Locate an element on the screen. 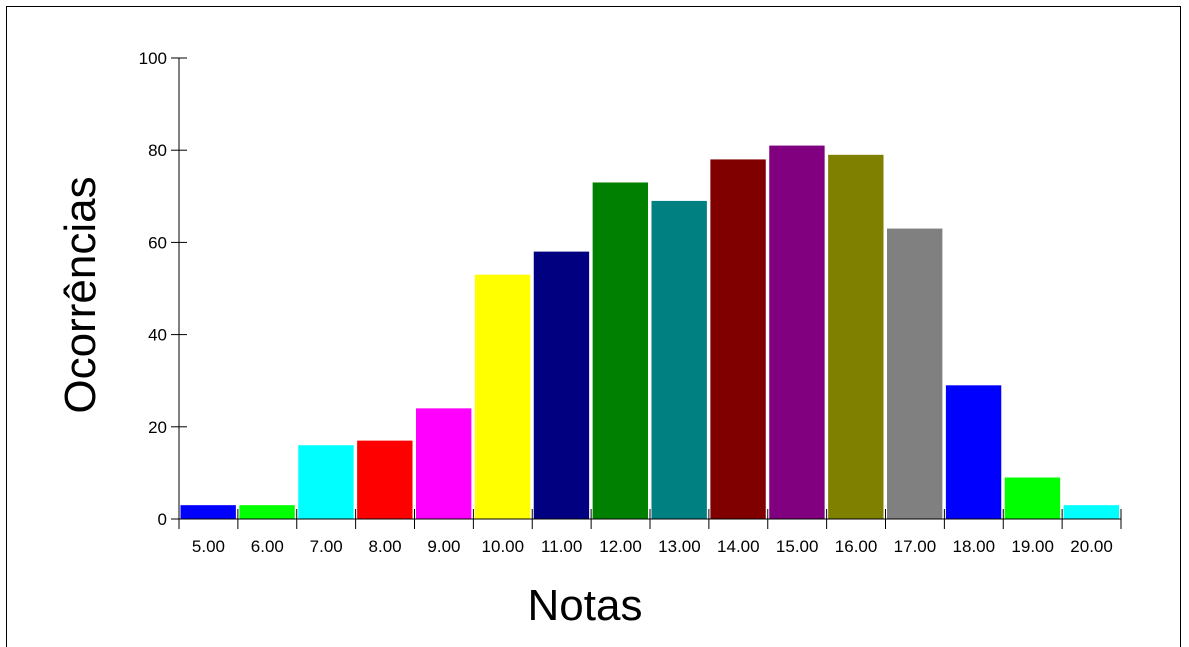 The height and width of the screenshot is (647, 1189). bar-20.00 is located at coordinates (1091, 512).